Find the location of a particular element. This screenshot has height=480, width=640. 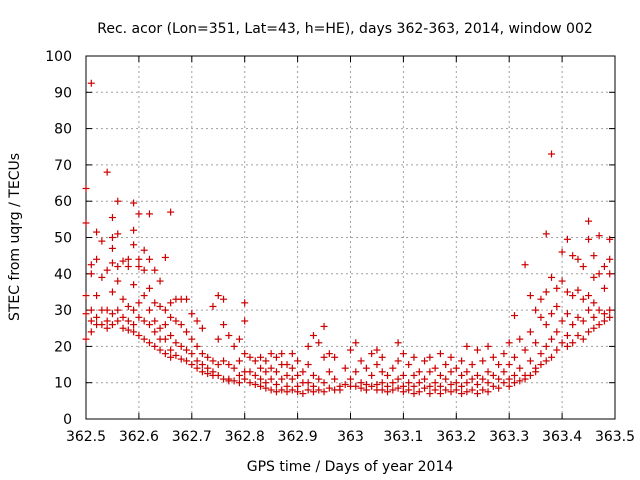

x-tick-label: 362.7 is located at coordinates (192, 437).